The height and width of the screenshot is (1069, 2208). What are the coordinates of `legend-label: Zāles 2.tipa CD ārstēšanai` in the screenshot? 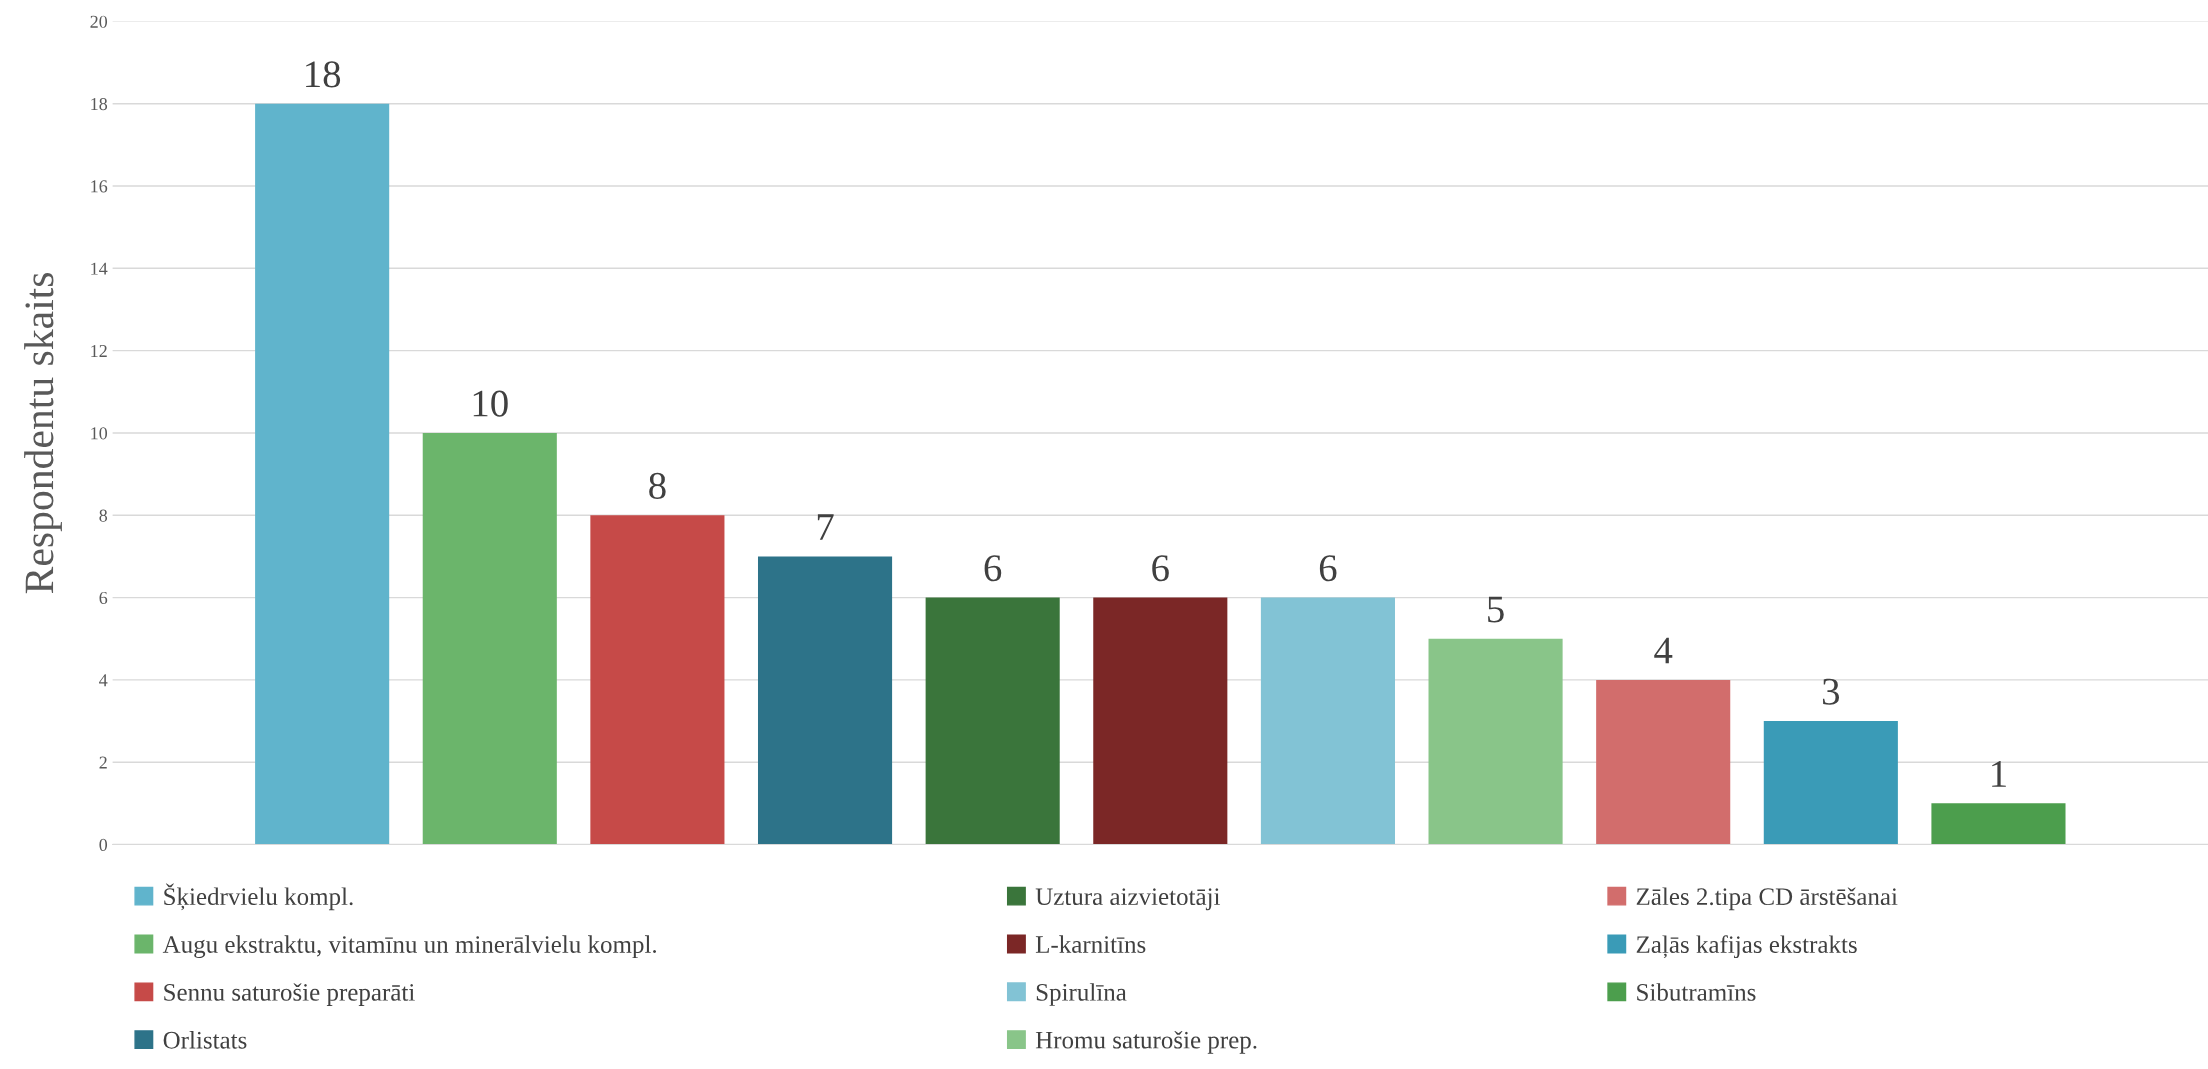 It's located at (1767, 899).